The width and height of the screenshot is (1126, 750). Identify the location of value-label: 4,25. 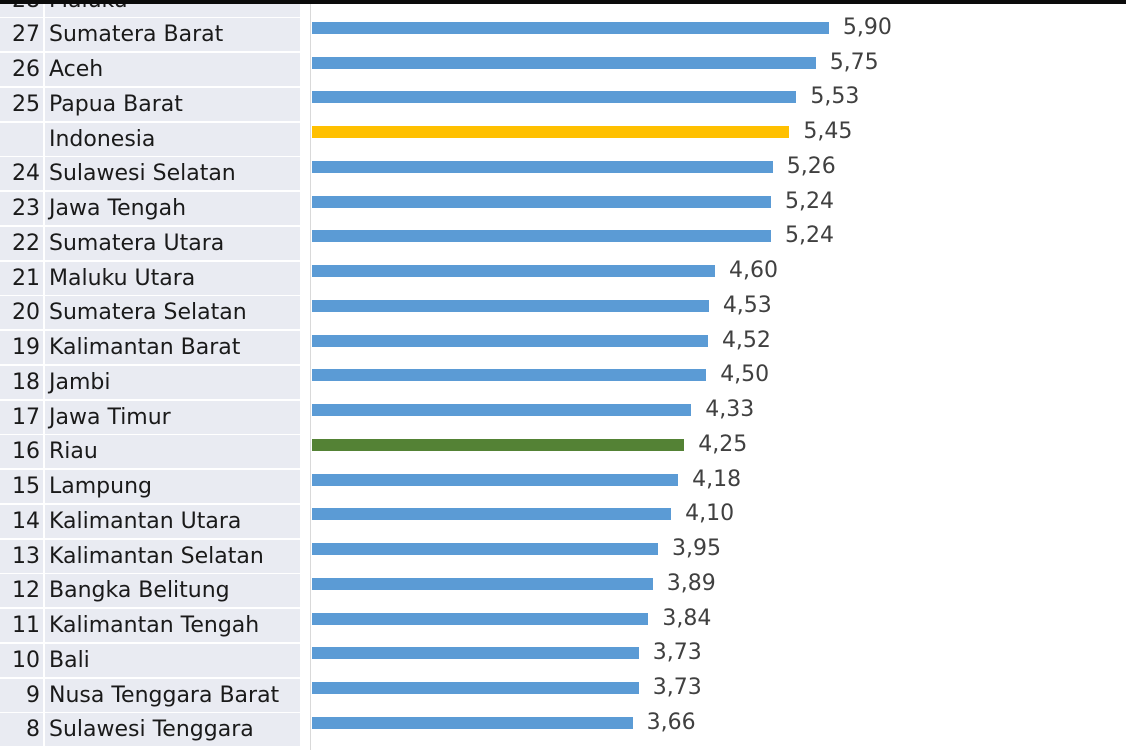
(723, 444).